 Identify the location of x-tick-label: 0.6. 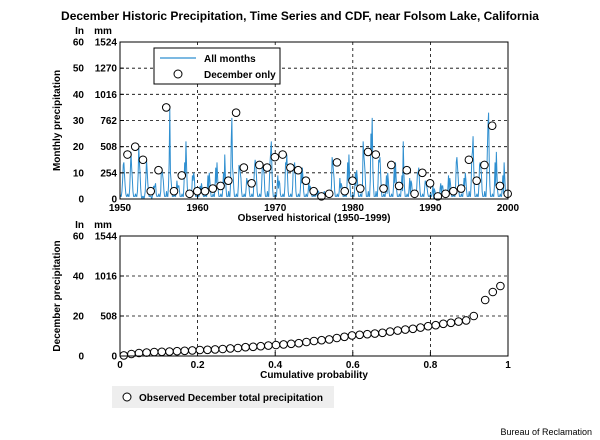
(353, 365).